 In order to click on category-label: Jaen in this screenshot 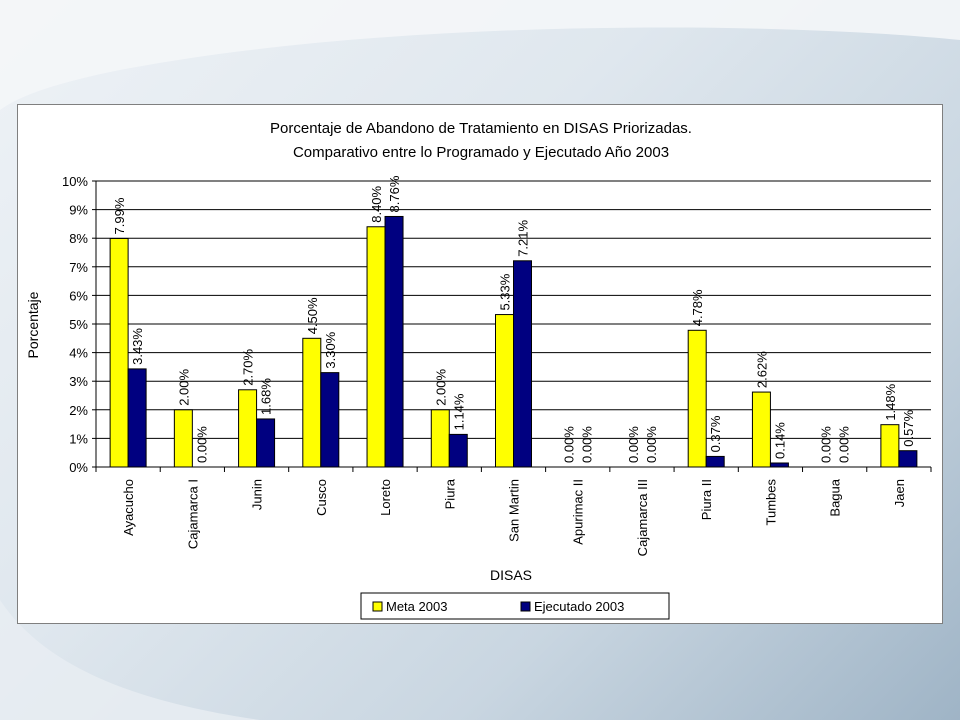, I will do `click(899, 493)`.